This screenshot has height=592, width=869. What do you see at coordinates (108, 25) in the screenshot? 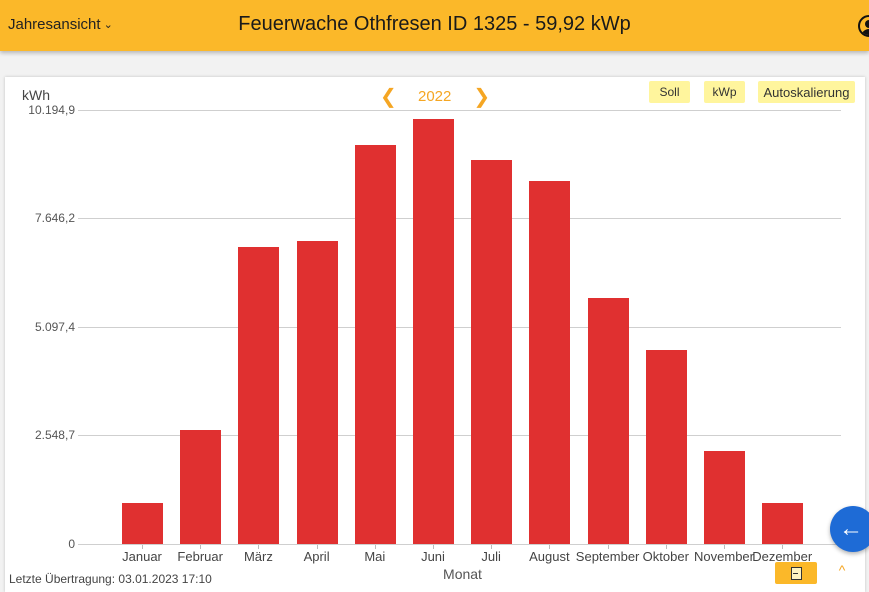
I see `chevron-down-icon: ⌄` at bounding box center [108, 25].